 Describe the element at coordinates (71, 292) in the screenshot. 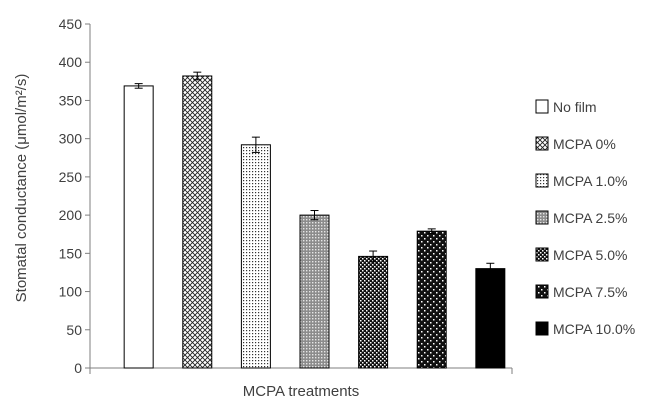

I see `y-tick-label: 100` at that location.